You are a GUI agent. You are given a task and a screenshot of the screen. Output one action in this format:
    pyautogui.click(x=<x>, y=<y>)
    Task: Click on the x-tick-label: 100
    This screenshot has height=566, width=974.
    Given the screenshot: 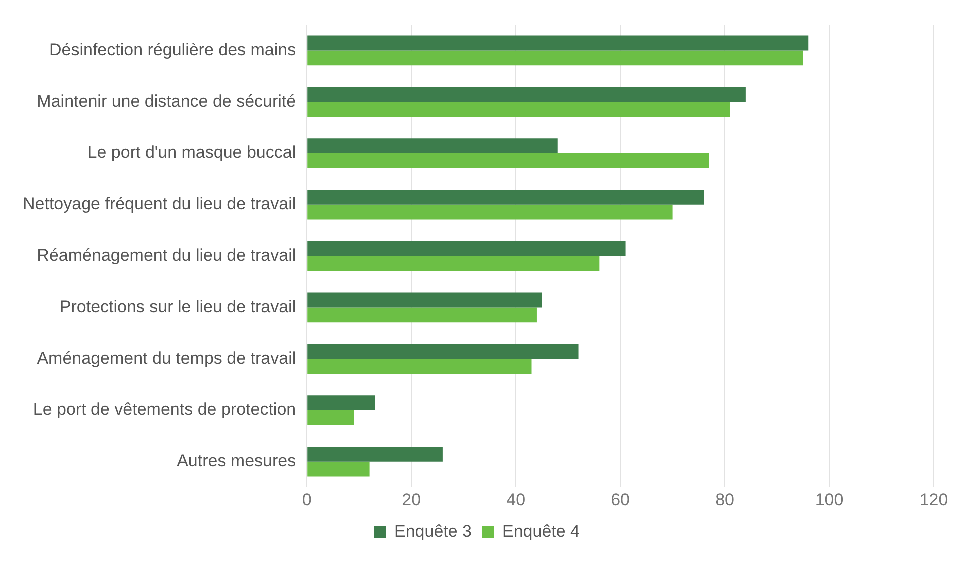 What is the action you would take?
    pyautogui.click(x=829, y=500)
    